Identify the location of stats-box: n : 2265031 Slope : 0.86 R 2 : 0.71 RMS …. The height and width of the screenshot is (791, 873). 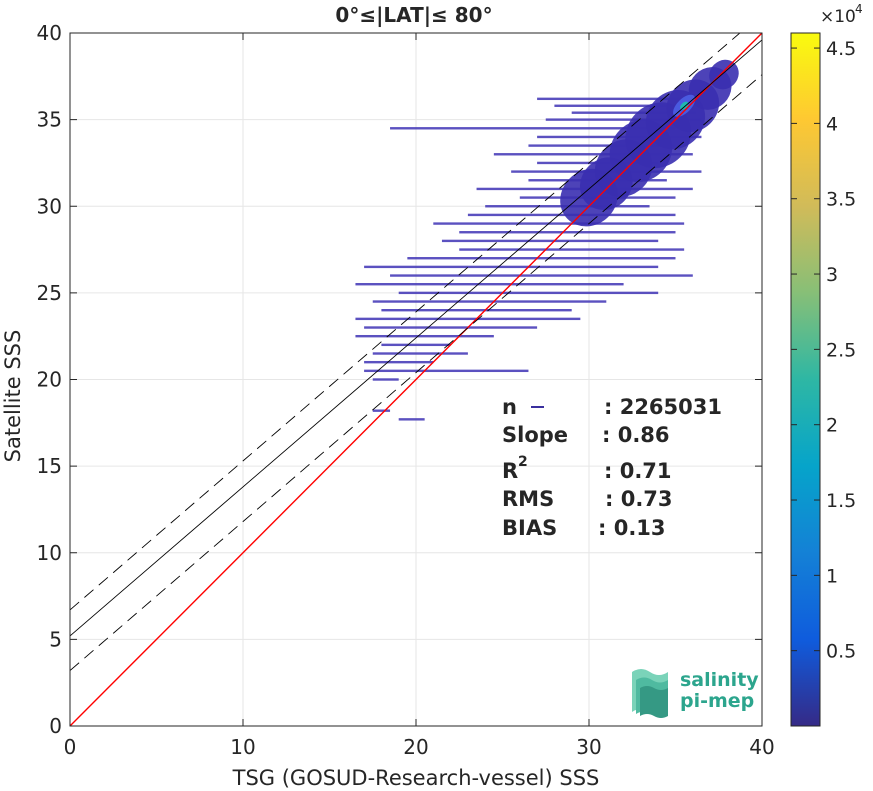
(612, 467).